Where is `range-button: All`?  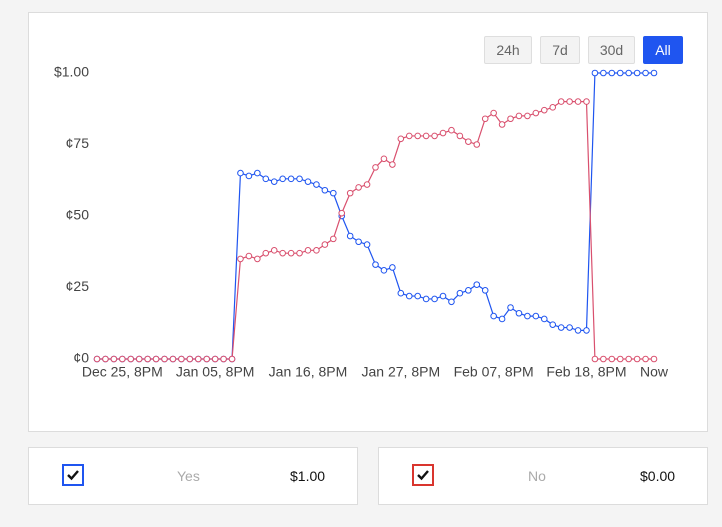
range-button: All is located at coordinates (663, 50).